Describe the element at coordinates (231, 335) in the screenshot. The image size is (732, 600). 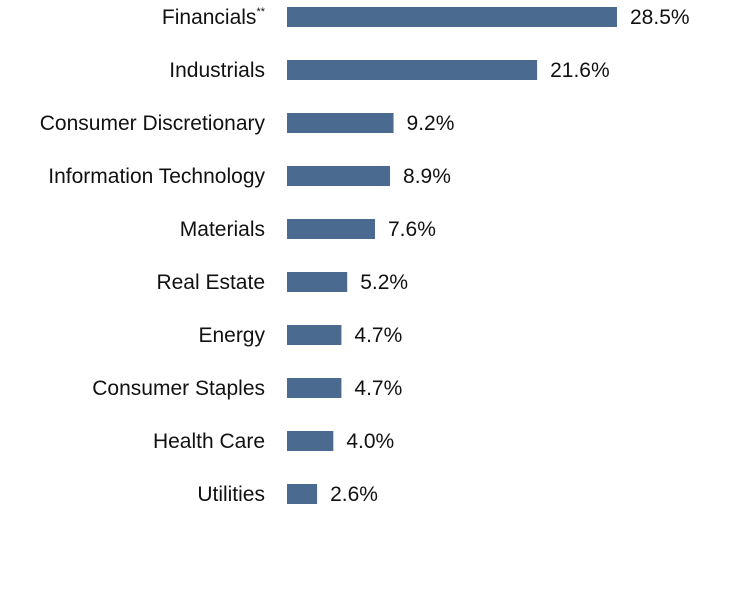
I see `category-label-energy: Energy` at that location.